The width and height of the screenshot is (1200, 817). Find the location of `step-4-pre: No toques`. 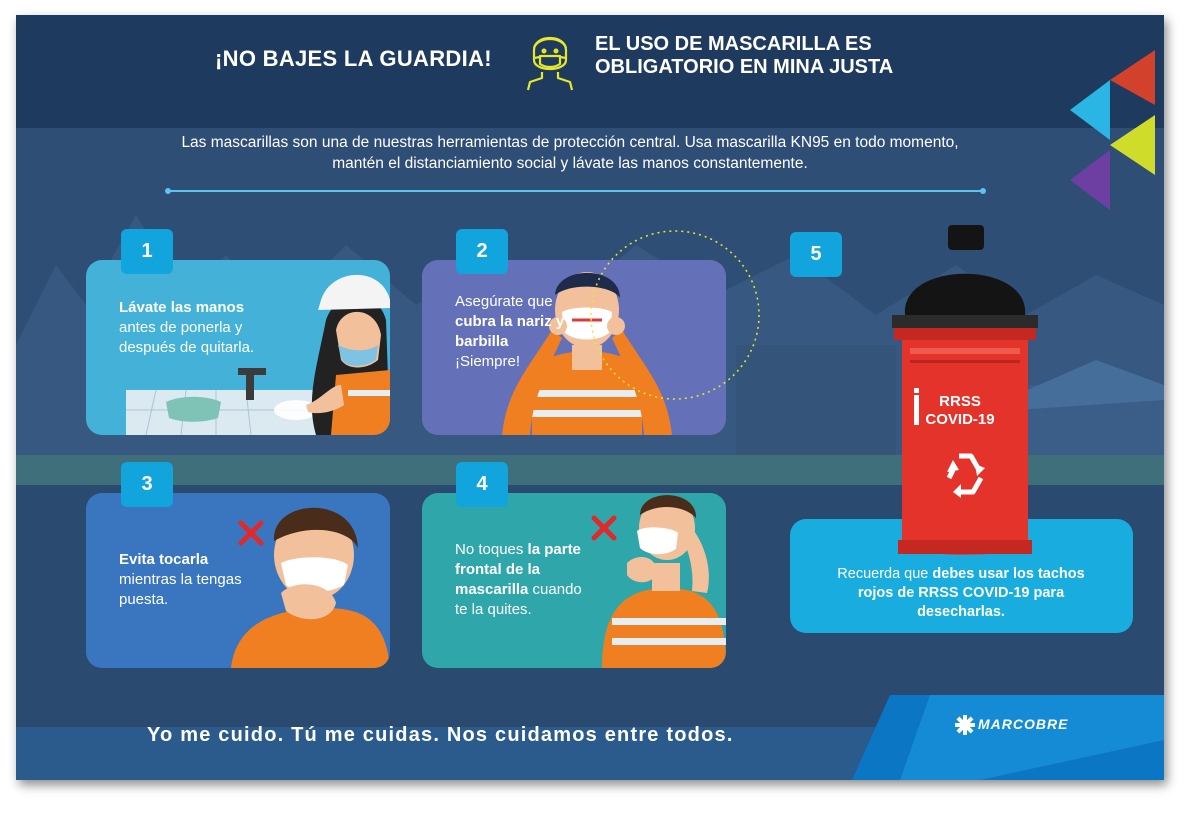

step-4-pre: No toques is located at coordinates (491, 549).